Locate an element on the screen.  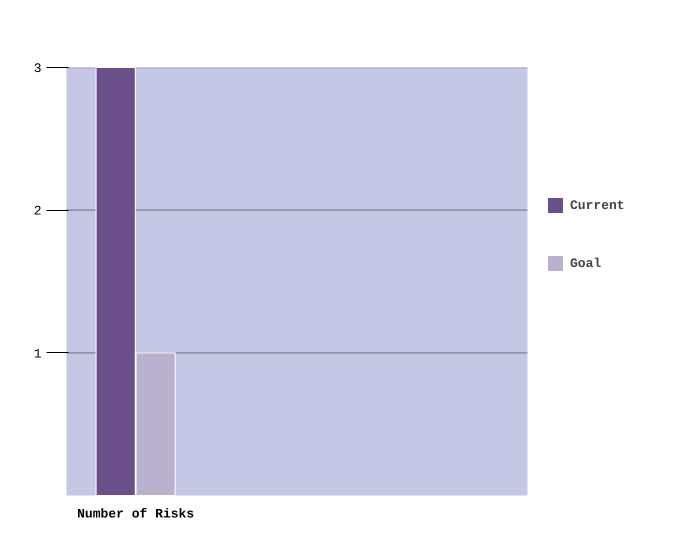
y-tick-label: 3 is located at coordinates (38, 68).